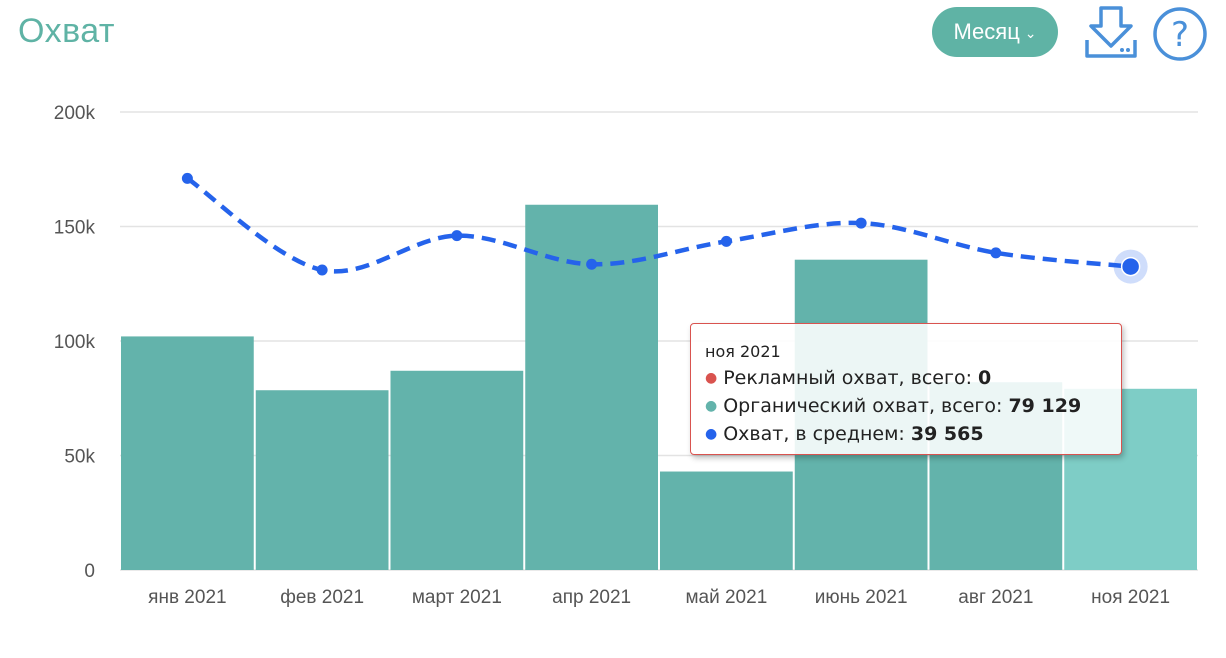  I want to click on tooltip-row-value: 39 565, so click(947, 434).